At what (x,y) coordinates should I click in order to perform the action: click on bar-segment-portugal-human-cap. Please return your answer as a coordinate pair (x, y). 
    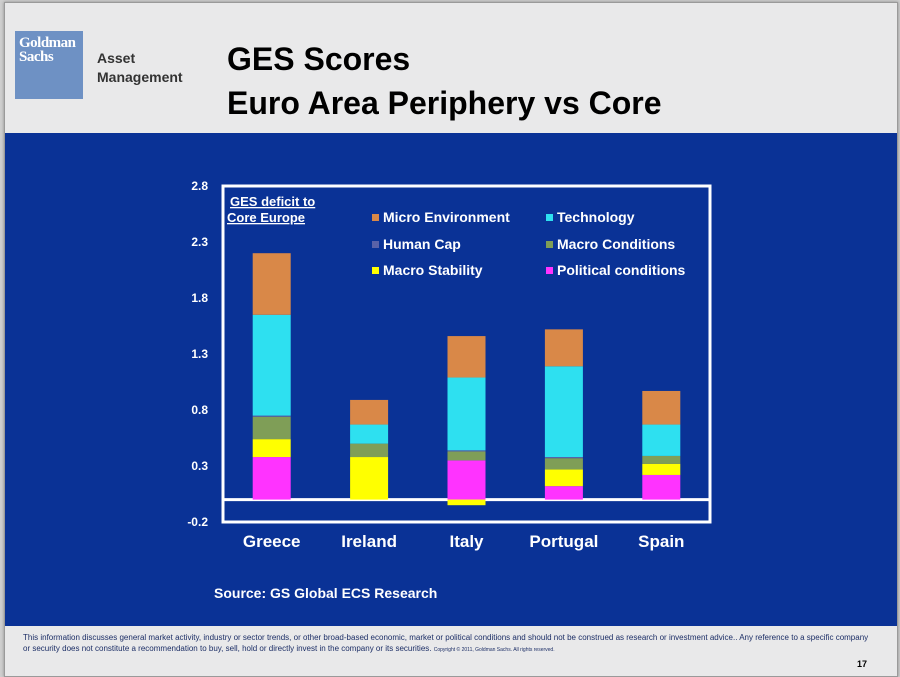
    Looking at the image, I should click on (563, 458).